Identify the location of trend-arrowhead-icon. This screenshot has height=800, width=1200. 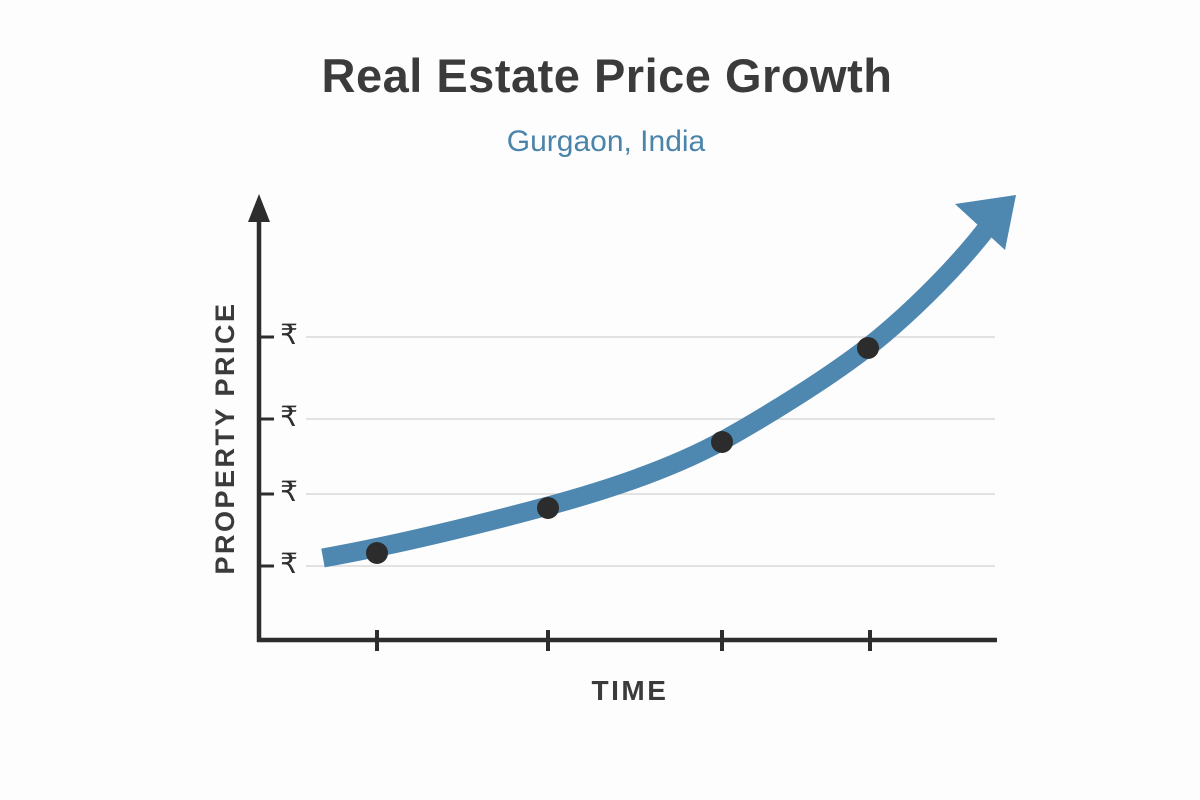
(985, 222).